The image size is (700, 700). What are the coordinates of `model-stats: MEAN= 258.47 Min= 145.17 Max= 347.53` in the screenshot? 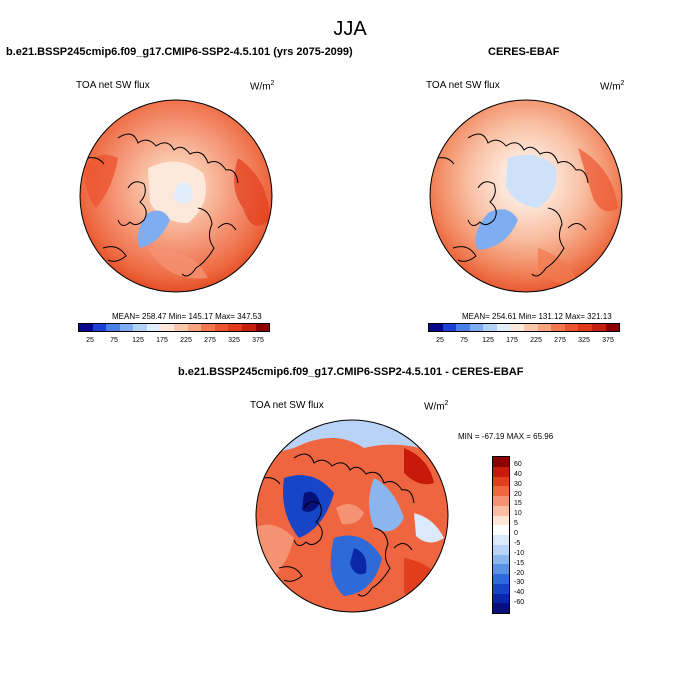 It's located at (187, 316).